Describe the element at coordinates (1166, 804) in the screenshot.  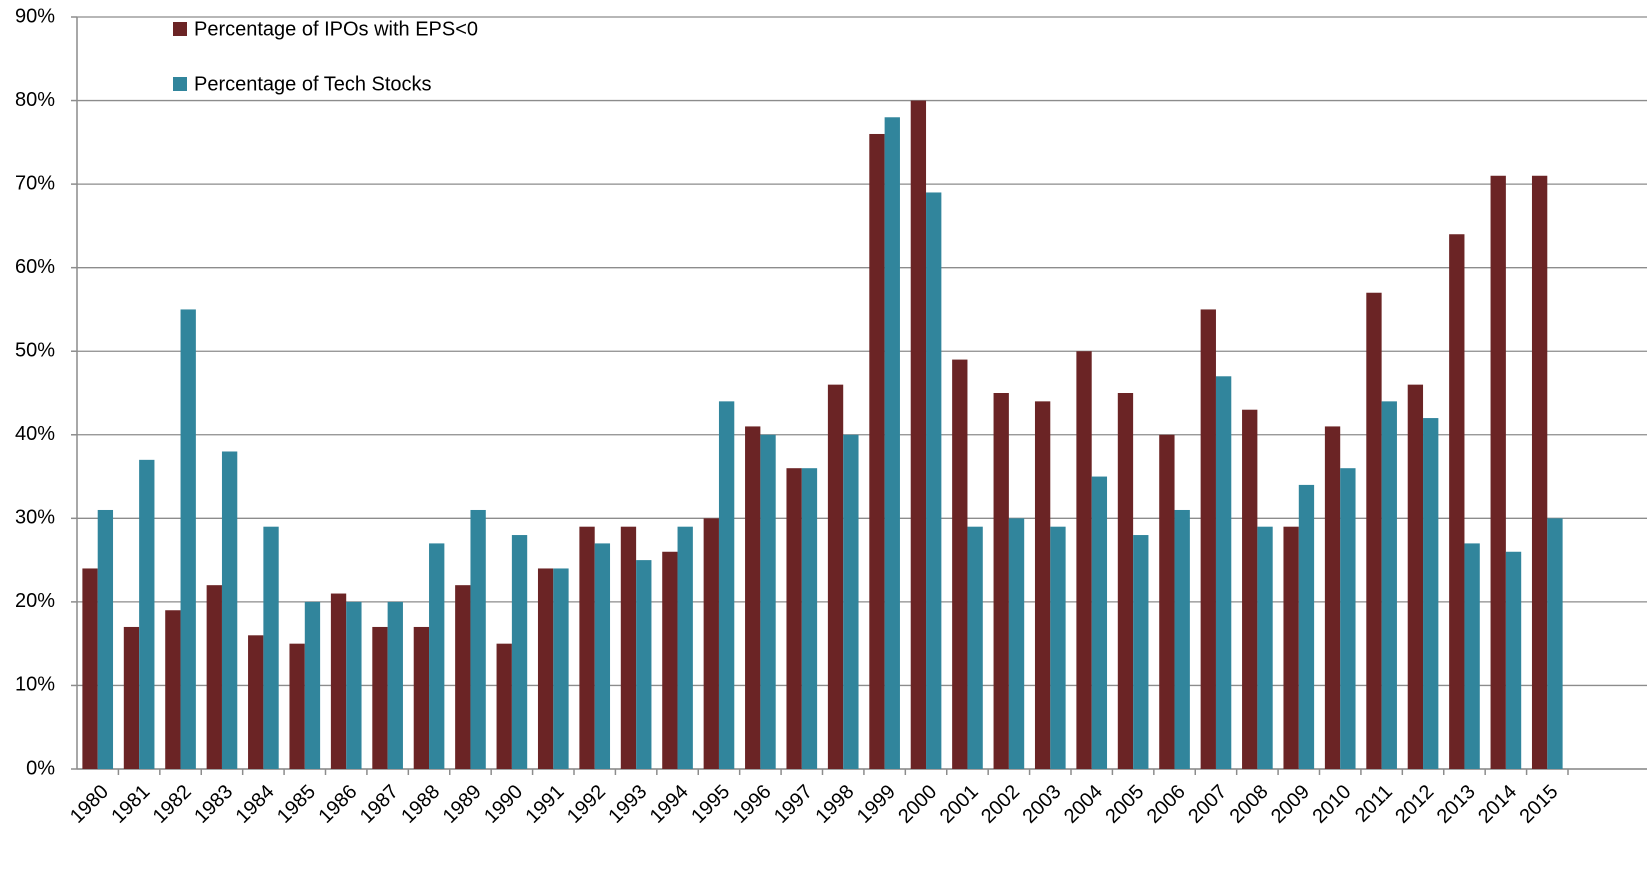
I see `x-tick-label: 2006` at that location.